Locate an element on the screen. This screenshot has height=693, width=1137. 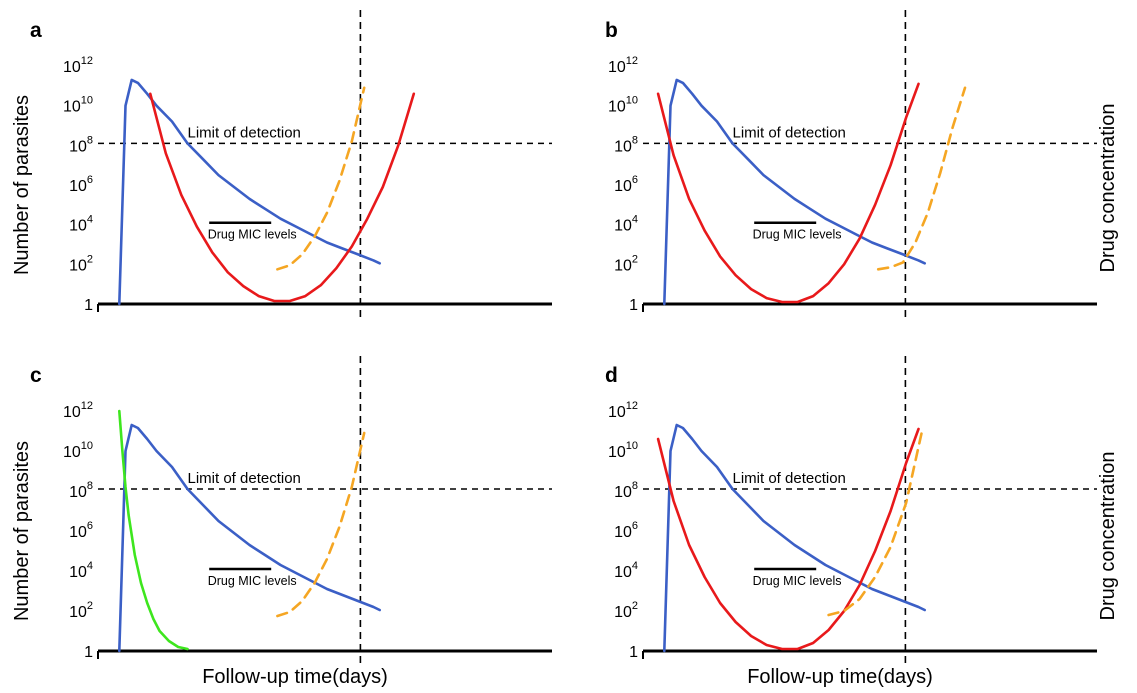
panel-label-a: a is located at coordinates (36, 30).